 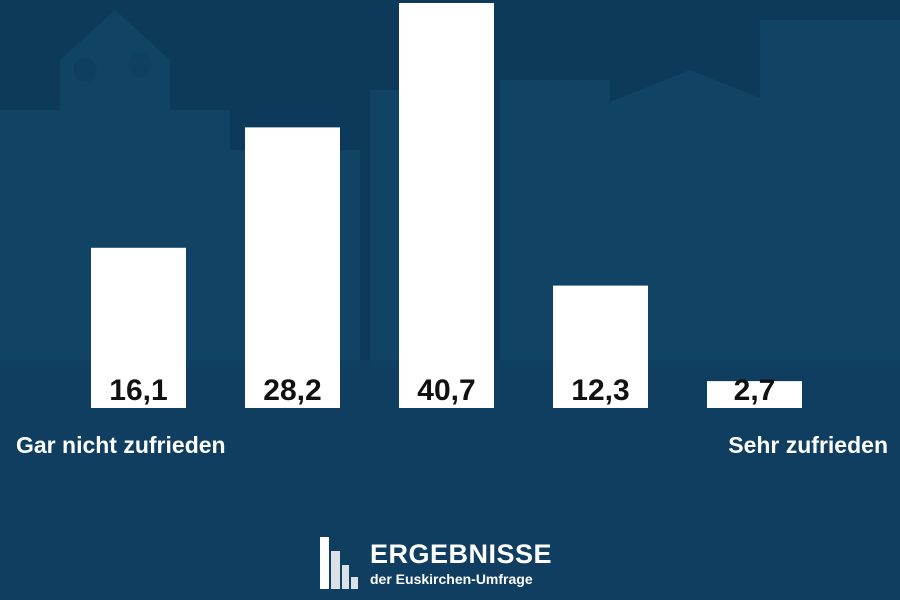 What do you see at coordinates (600, 390) in the screenshot?
I see `bar-value-label-4: 12,3` at bounding box center [600, 390].